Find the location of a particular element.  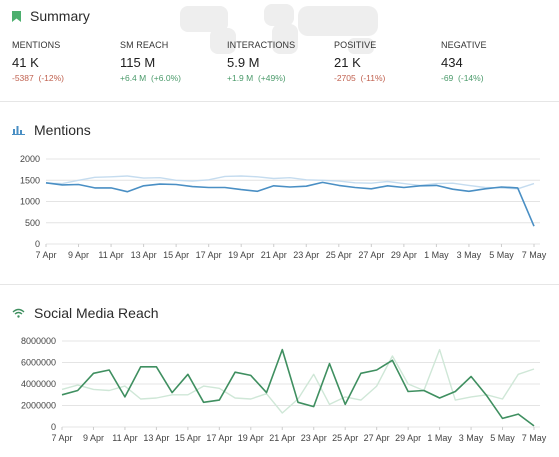

metric-label: SM REACH is located at coordinates (144, 45).